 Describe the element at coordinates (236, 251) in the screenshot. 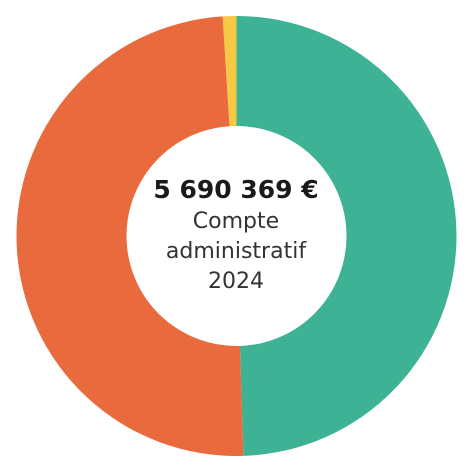

I see `caption-line-2: administratif` at that location.